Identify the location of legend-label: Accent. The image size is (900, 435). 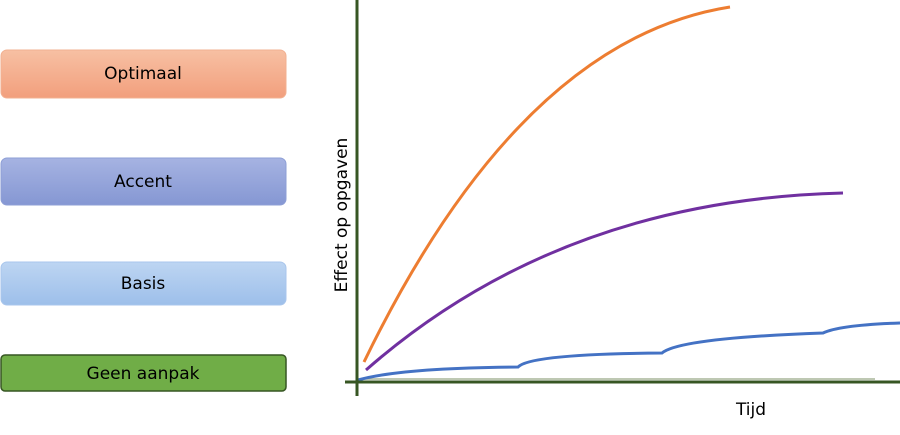
(143, 182).